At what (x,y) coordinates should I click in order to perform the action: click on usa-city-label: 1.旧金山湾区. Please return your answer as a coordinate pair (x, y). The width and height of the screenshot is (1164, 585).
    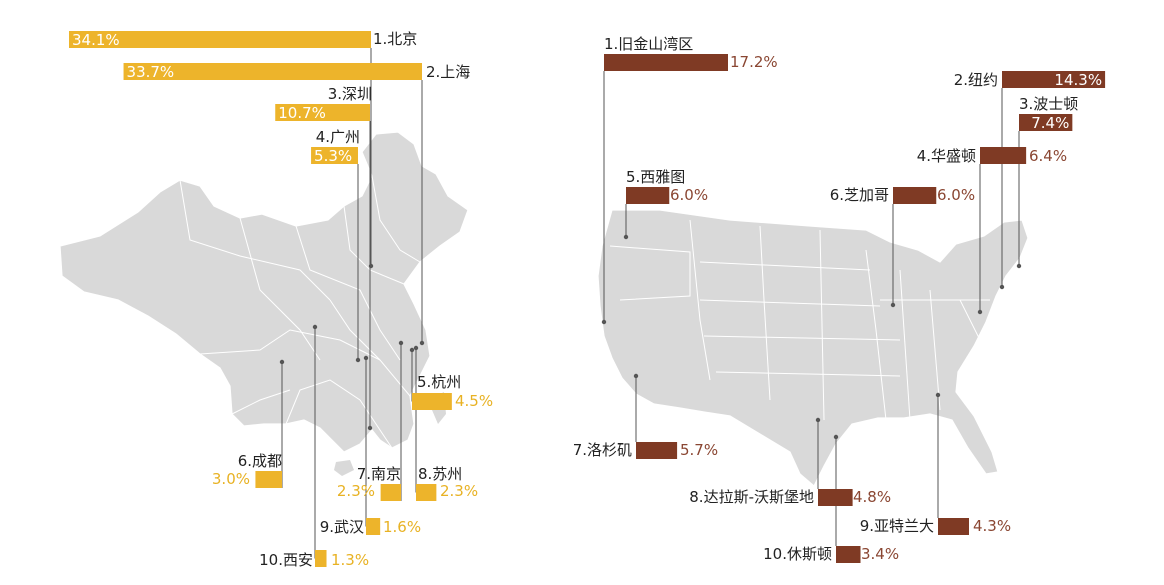
    Looking at the image, I should click on (648, 44).